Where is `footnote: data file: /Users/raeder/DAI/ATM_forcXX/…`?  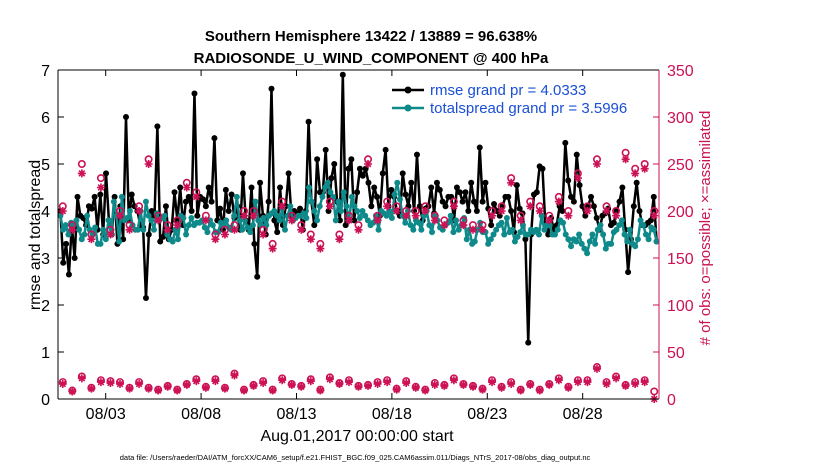
footnote: data file: /Users/raeder/DAI/ATM_forcXX/… is located at coordinates (355, 457).